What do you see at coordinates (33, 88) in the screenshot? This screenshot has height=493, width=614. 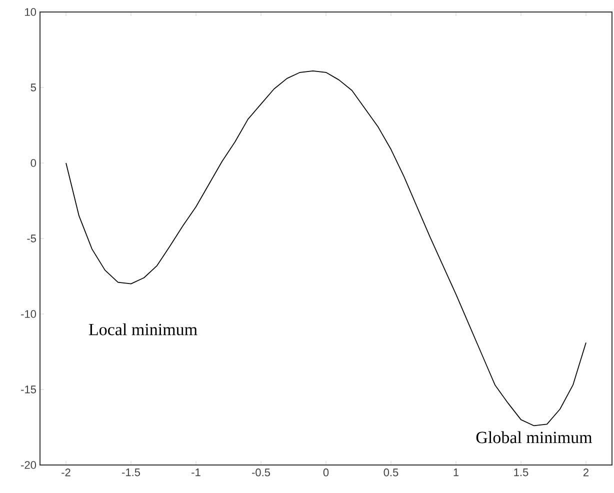 I see `y-tick-label: 5` at bounding box center [33, 88].